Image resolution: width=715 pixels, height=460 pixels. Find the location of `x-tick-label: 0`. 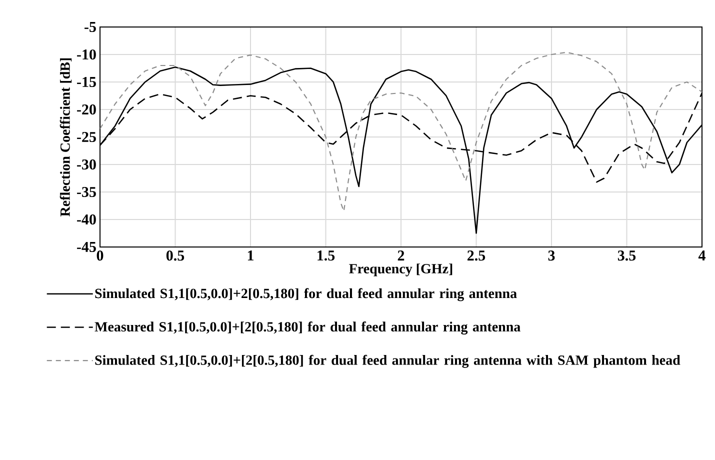

x-tick-label: 0 is located at coordinates (100, 255).